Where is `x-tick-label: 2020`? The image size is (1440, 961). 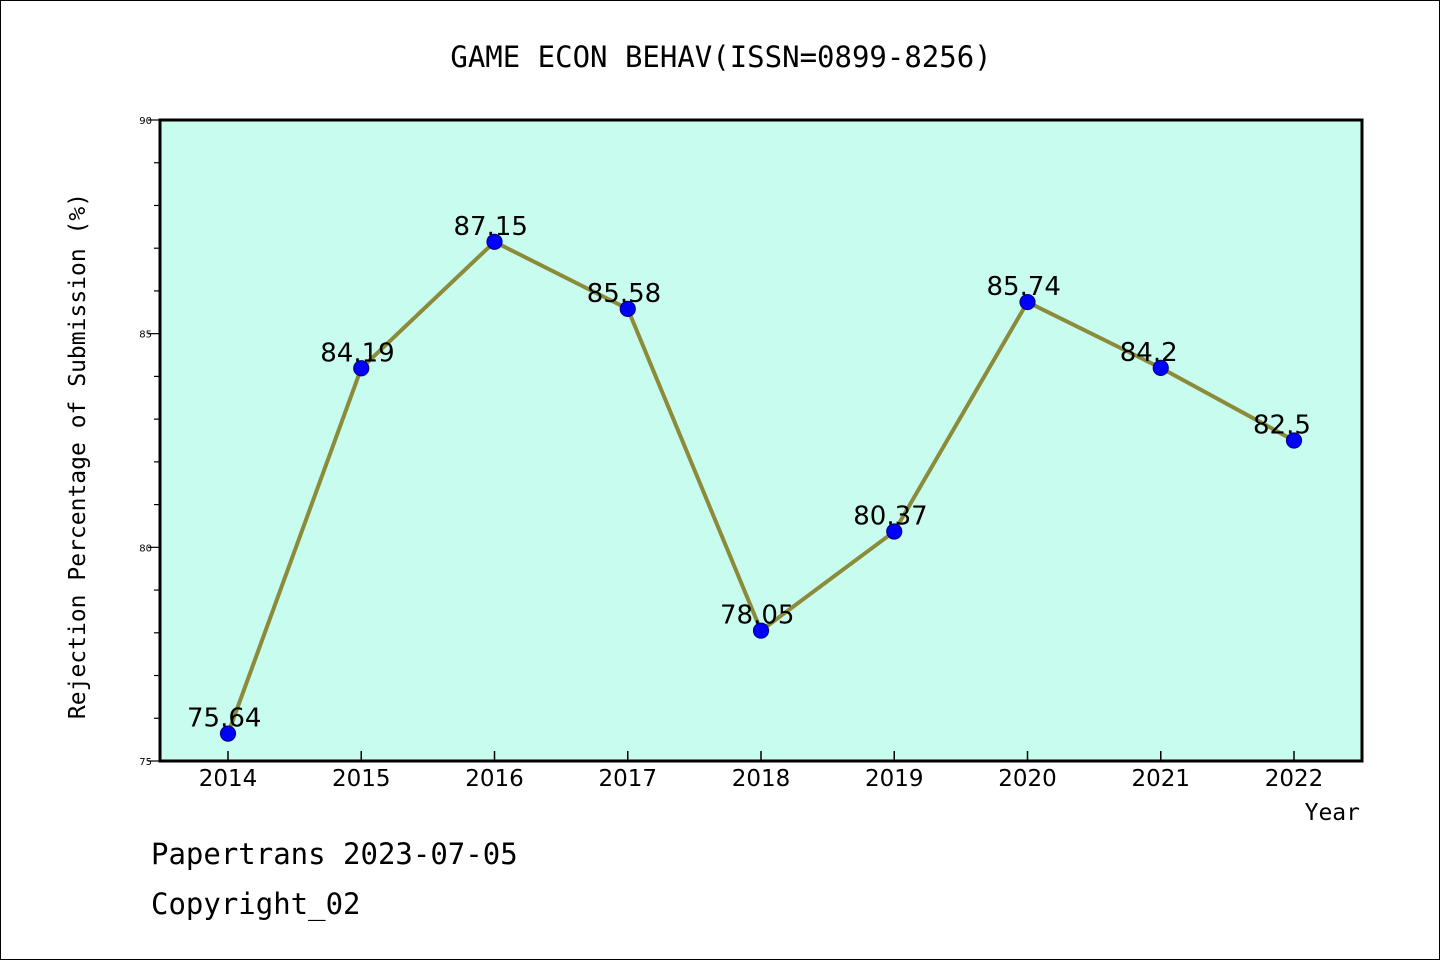 x-tick-label: 2020 is located at coordinates (1027, 779).